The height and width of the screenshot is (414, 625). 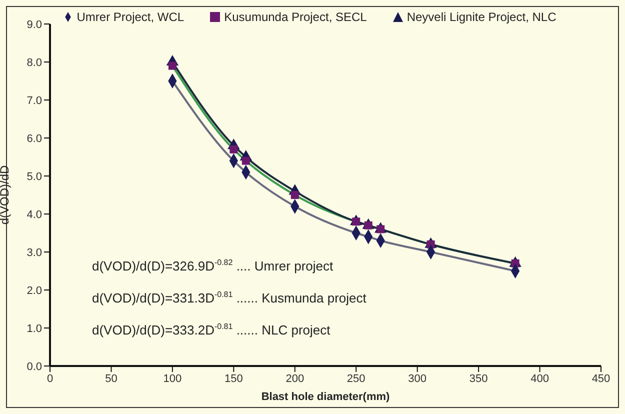 I want to click on annotation: d(VOD)/d(D)=331.3D$^{-0.81}$ ...... Kusmunda project, so click(x=229, y=298).